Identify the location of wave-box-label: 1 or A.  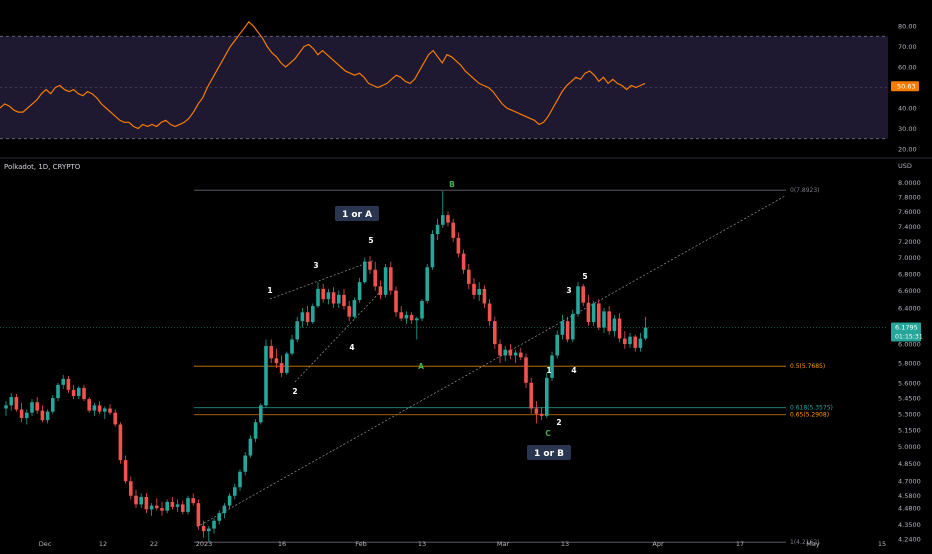
(357, 213).